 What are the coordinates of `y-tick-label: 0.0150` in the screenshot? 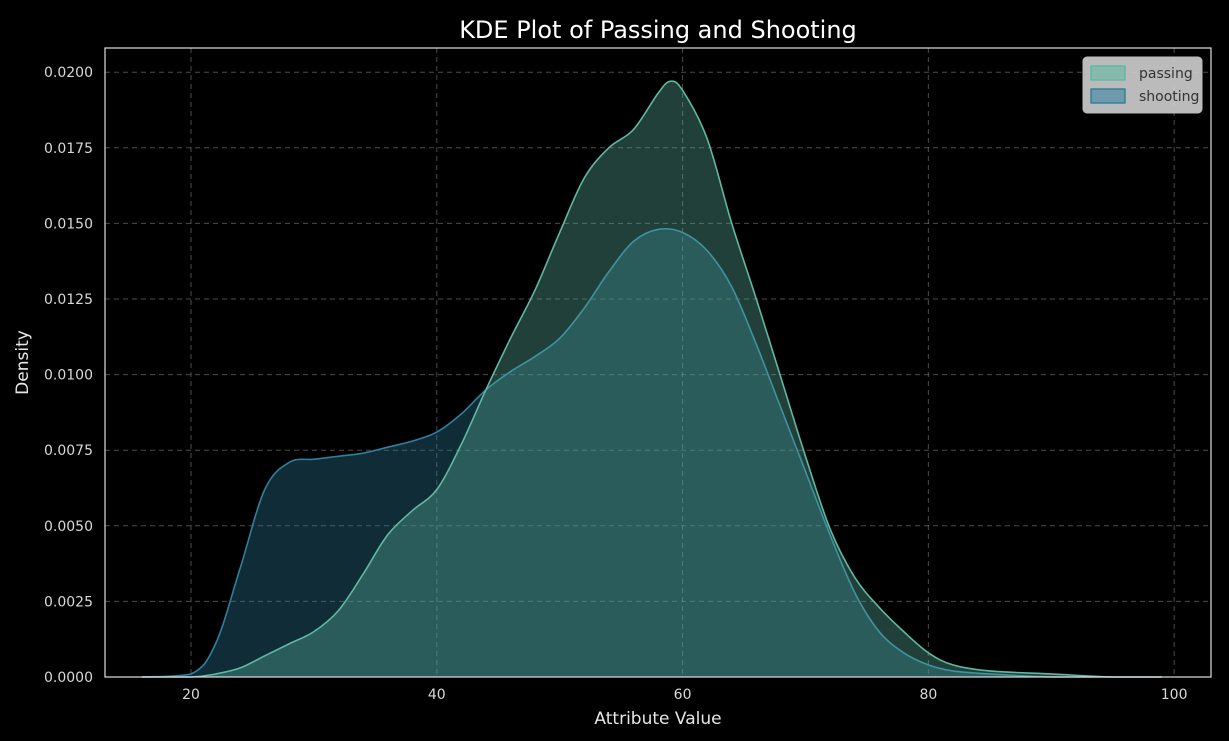 It's located at (68, 224).